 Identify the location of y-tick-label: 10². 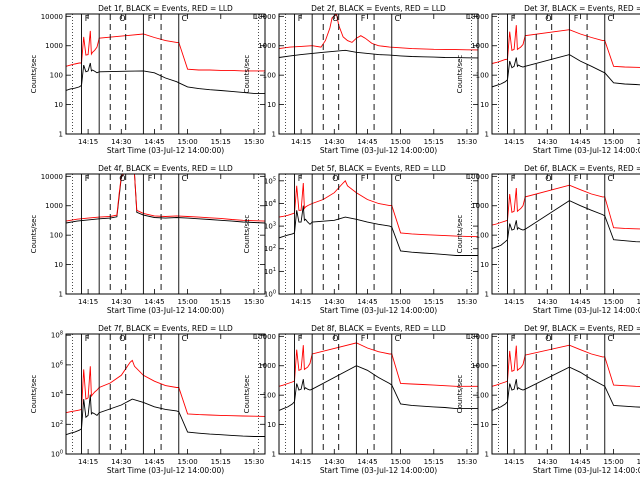
(270, 248).